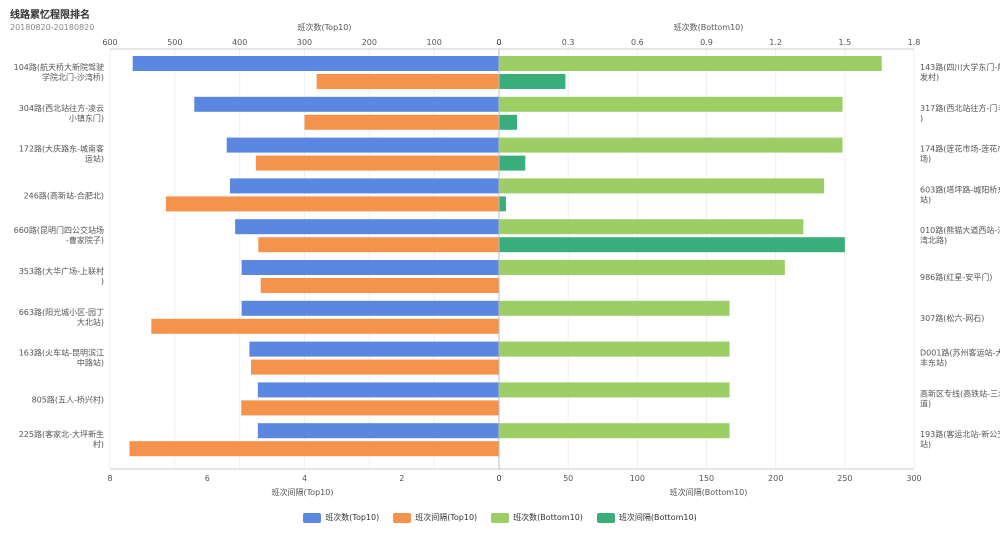 This screenshot has width=1000, height=533. Describe the element at coordinates (402, 517) in the screenshot. I see `legend-swatch-top-interval` at that location.